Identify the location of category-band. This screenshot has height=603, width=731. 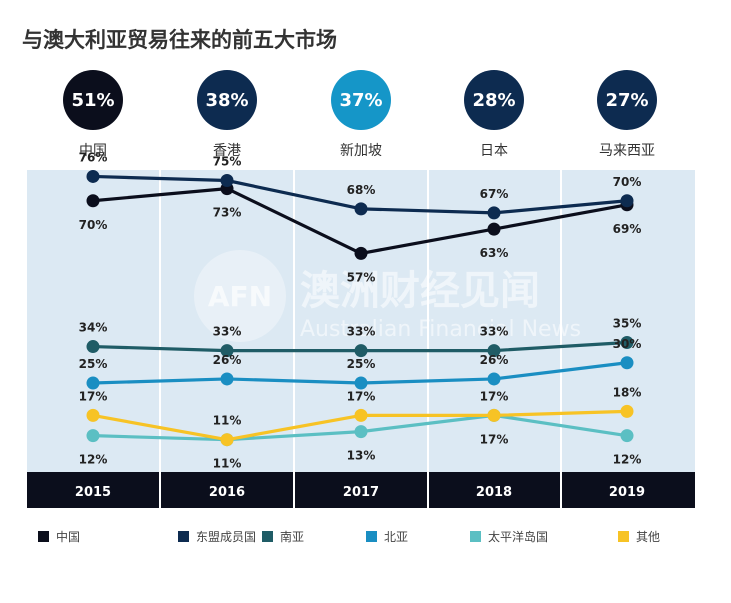
(361, 490).